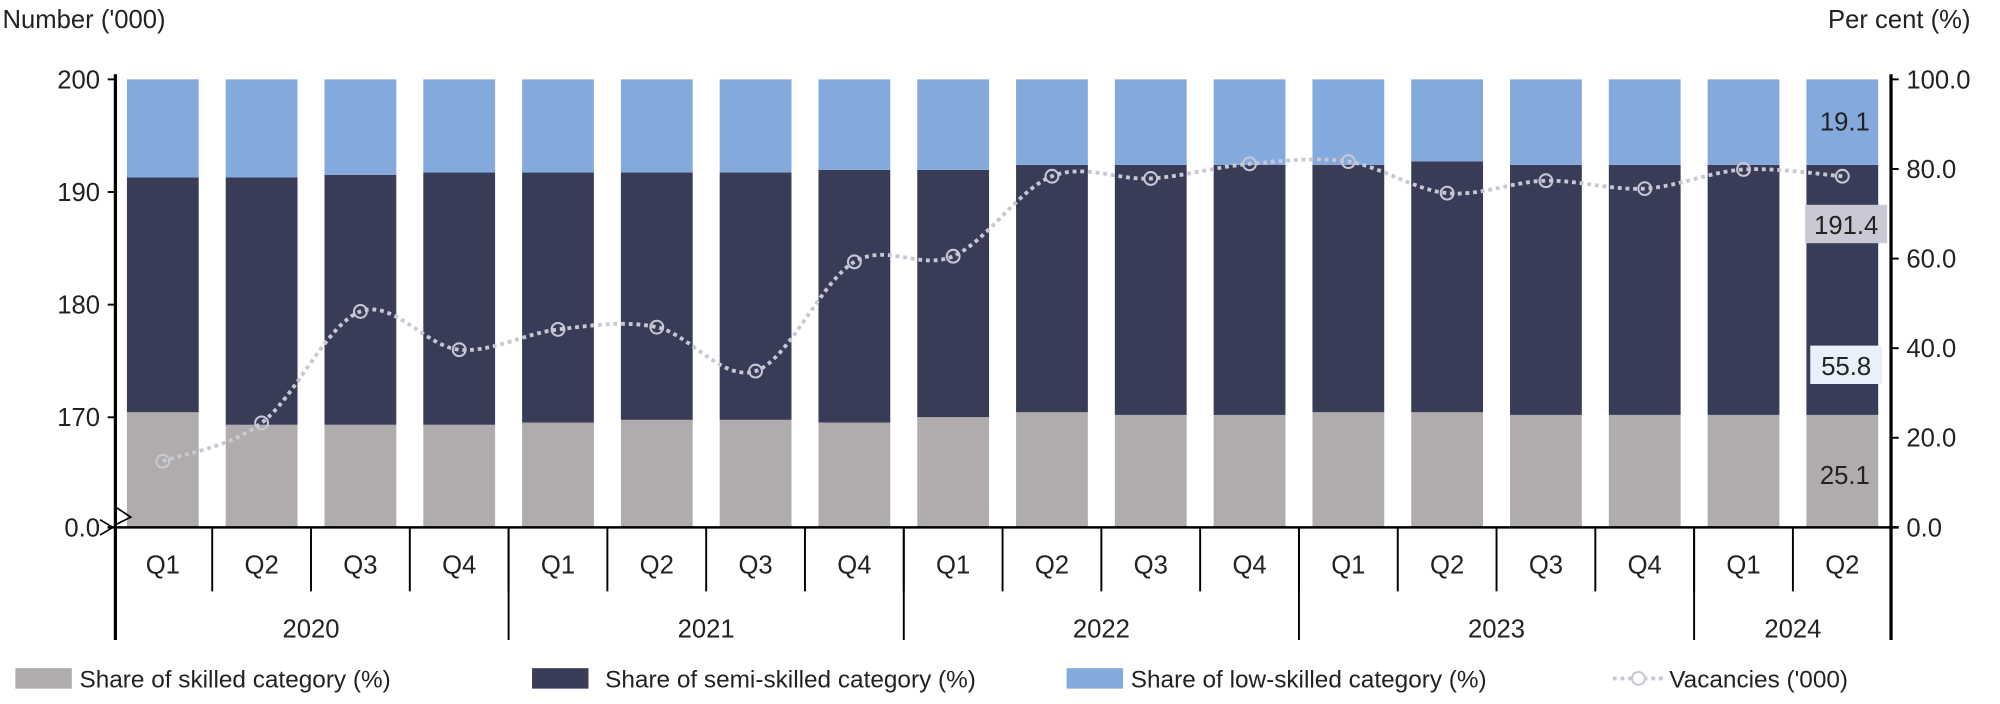 This screenshot has width=2000, height=704. I want to click on left-tick-label: 180, so click(78, 306).